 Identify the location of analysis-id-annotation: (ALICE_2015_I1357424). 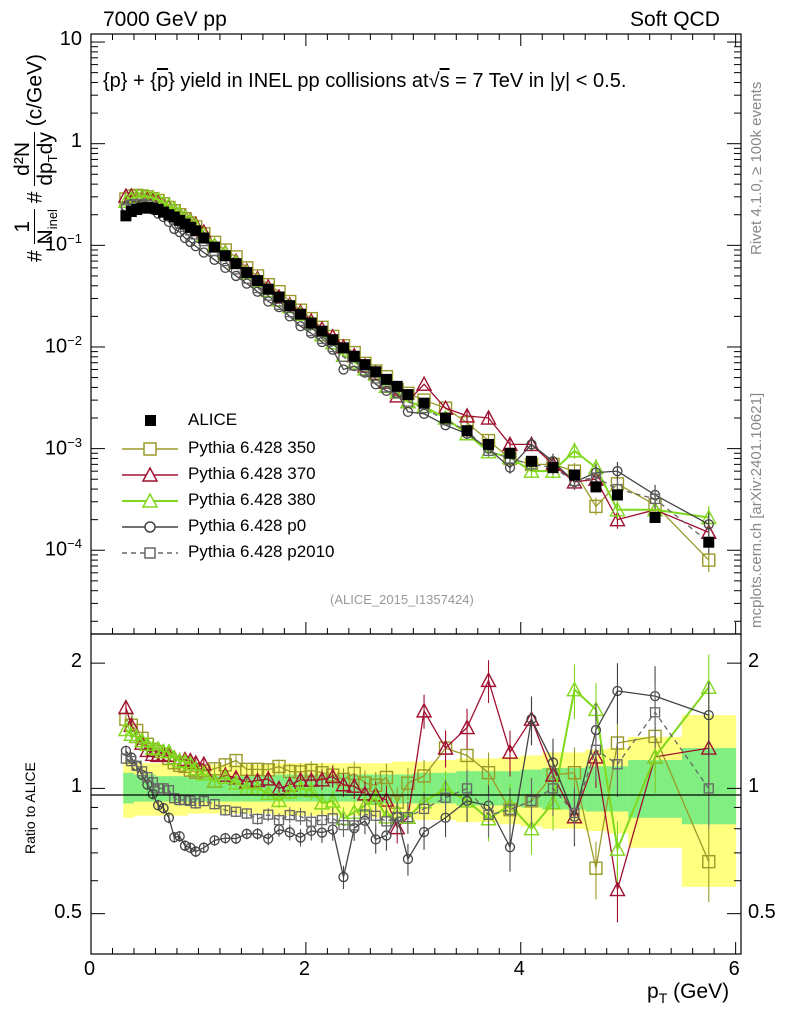
(402, 599).